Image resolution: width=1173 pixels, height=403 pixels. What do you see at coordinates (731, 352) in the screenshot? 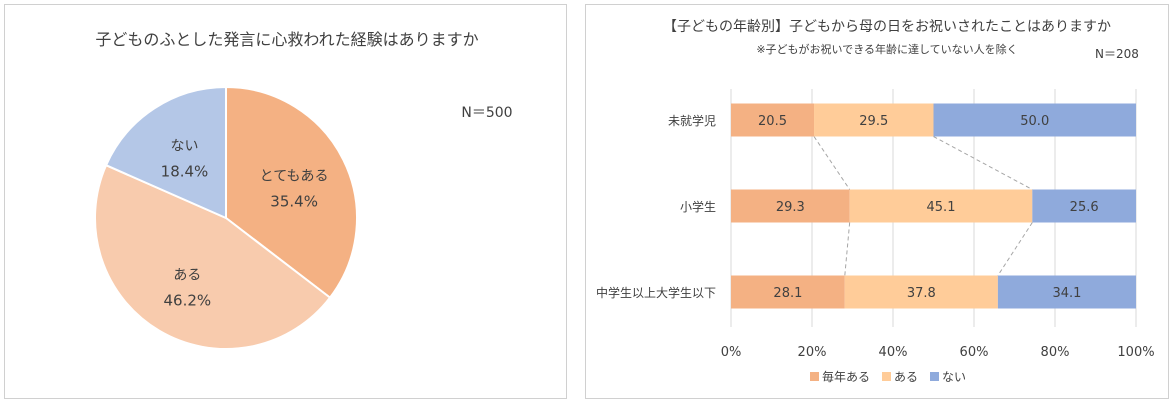
I see `x-tick-label-0: 0%` at bounding box center [731, 352].